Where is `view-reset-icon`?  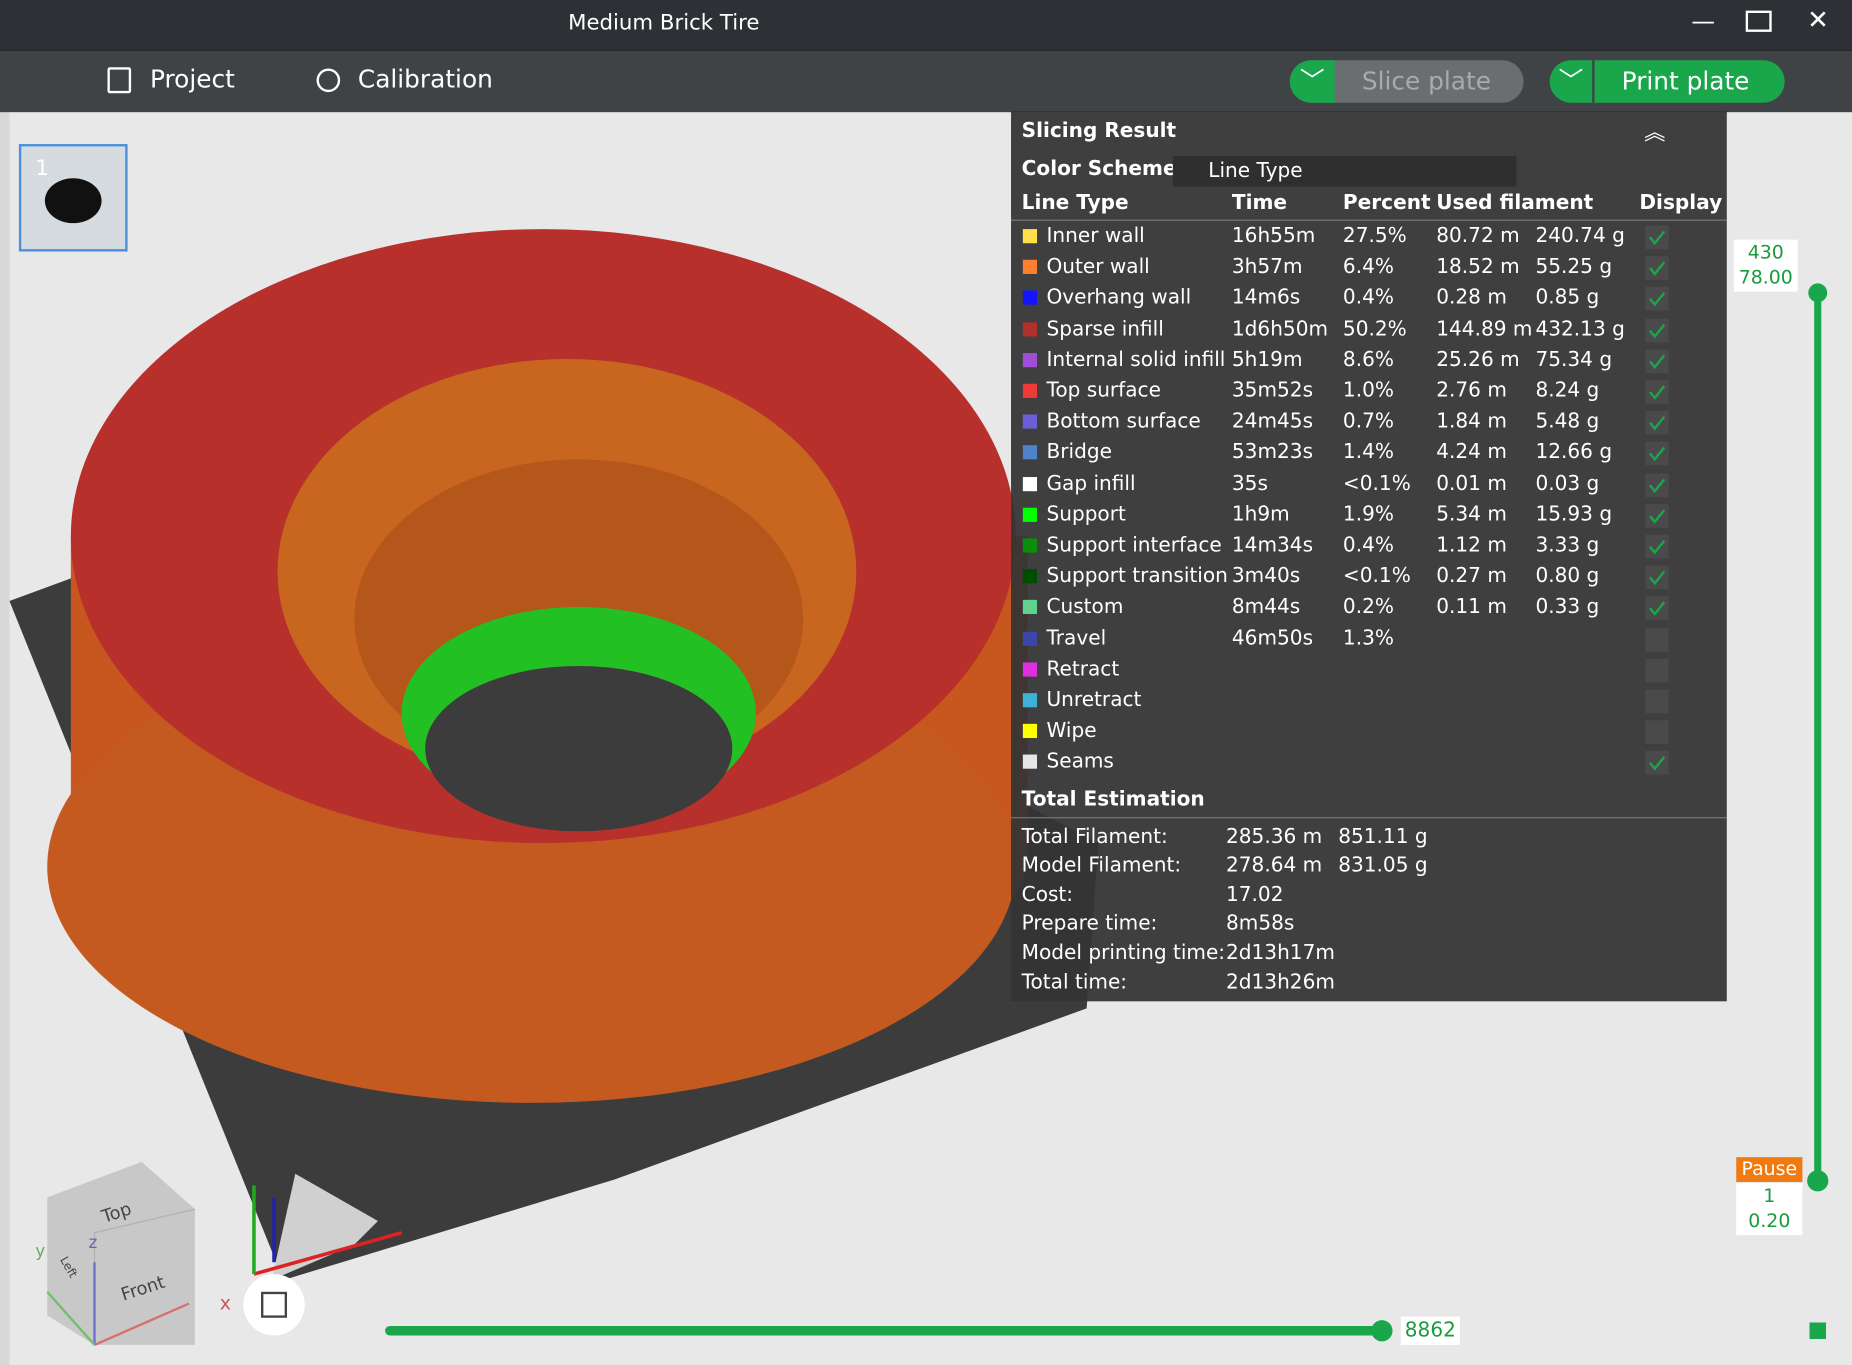
view-reset-icon is located at coordinates (274, 1304).